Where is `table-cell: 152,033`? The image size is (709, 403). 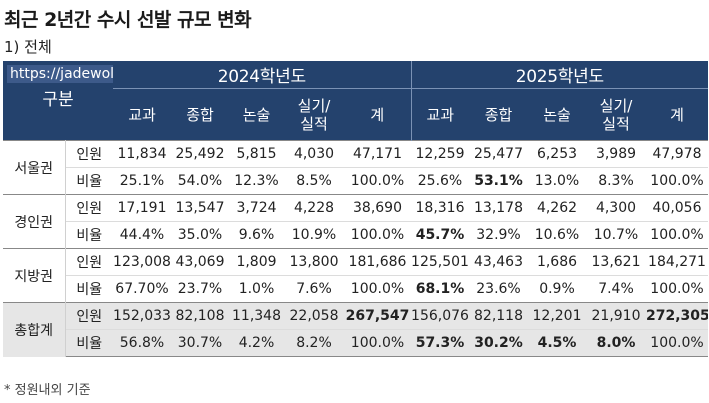 table-cell: 152,033 is located at coordinates (142, 316).